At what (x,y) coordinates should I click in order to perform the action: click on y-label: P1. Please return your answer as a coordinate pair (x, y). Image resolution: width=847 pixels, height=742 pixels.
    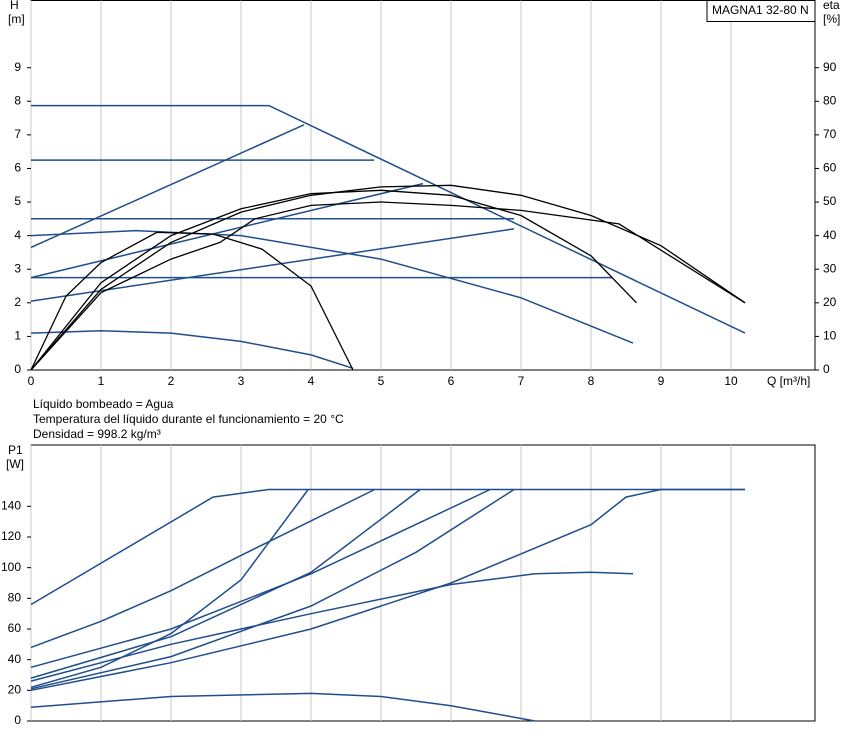
    Looking at the image, I should click on (15, 450).